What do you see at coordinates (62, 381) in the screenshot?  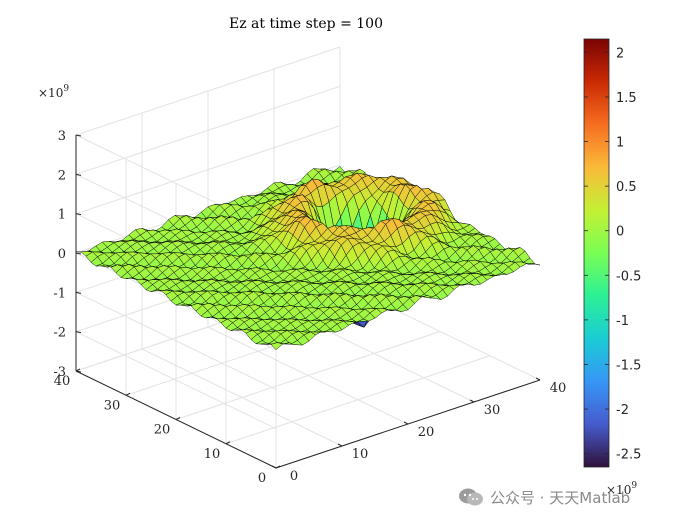 I see `y-tick-label: 40` at bounding box center [62, 381].